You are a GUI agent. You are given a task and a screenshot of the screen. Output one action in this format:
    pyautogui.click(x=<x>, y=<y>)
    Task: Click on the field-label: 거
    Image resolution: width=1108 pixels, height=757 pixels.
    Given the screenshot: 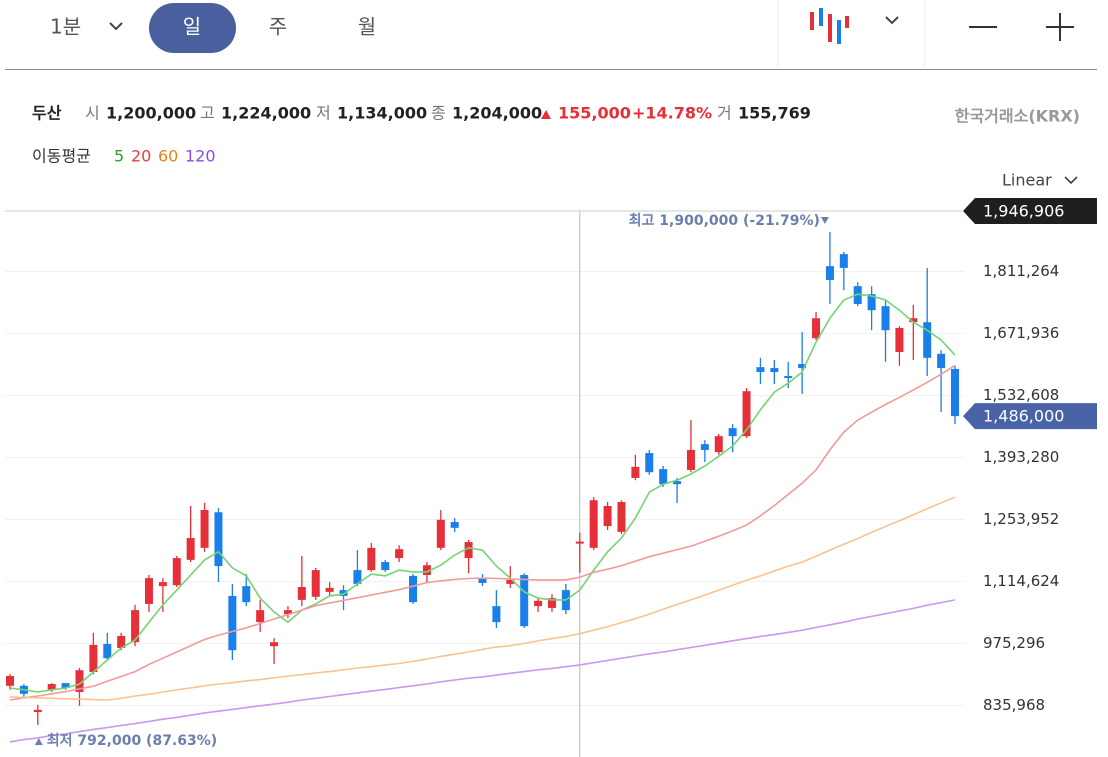 What is the action you would take?
    pyautogui.click(x=724, y=113)
    